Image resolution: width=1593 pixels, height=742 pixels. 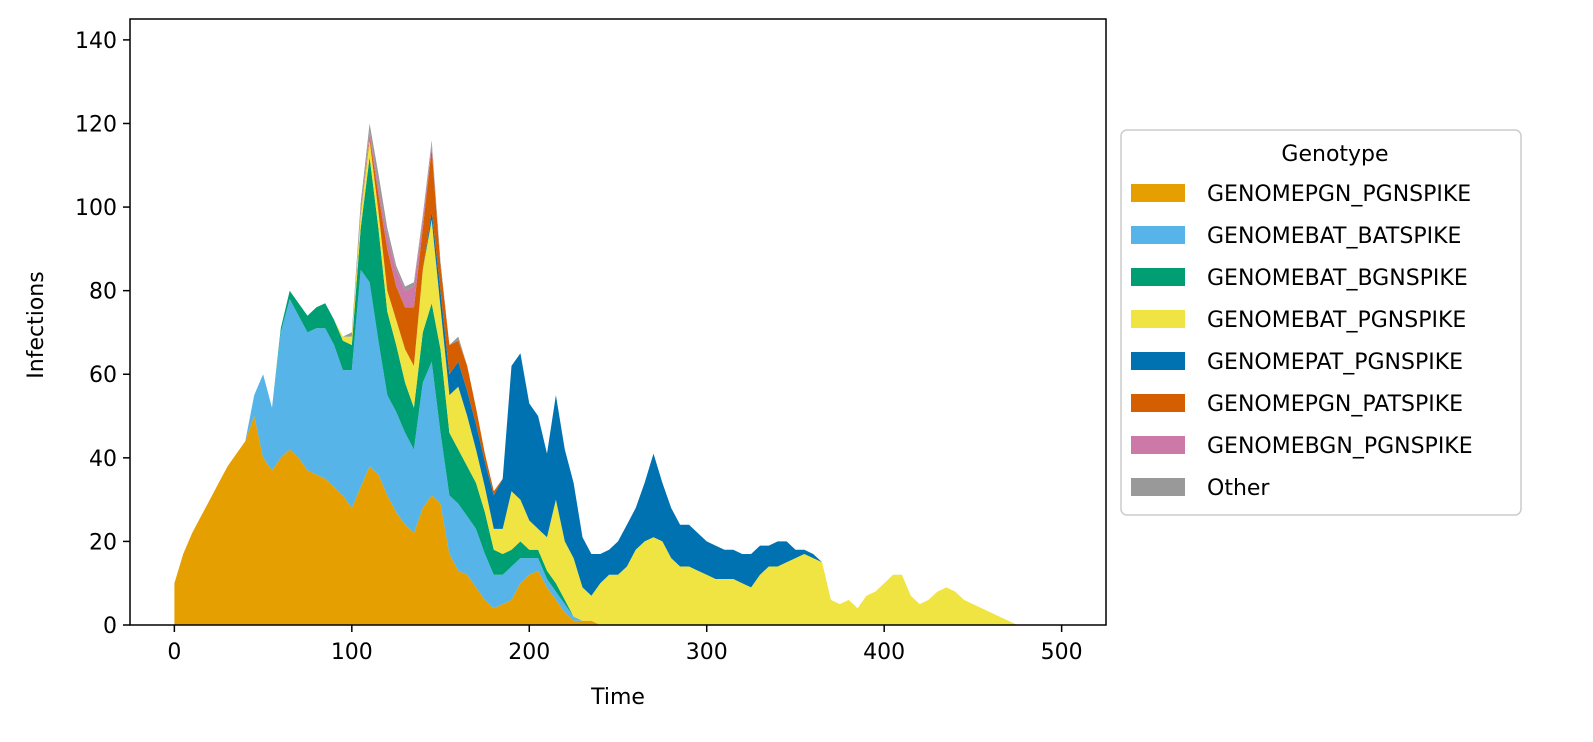 What do you see at coordinates (96, 124) in the screenshot?
I see `y-tick-label: 120` at bounding box center [96, 124].